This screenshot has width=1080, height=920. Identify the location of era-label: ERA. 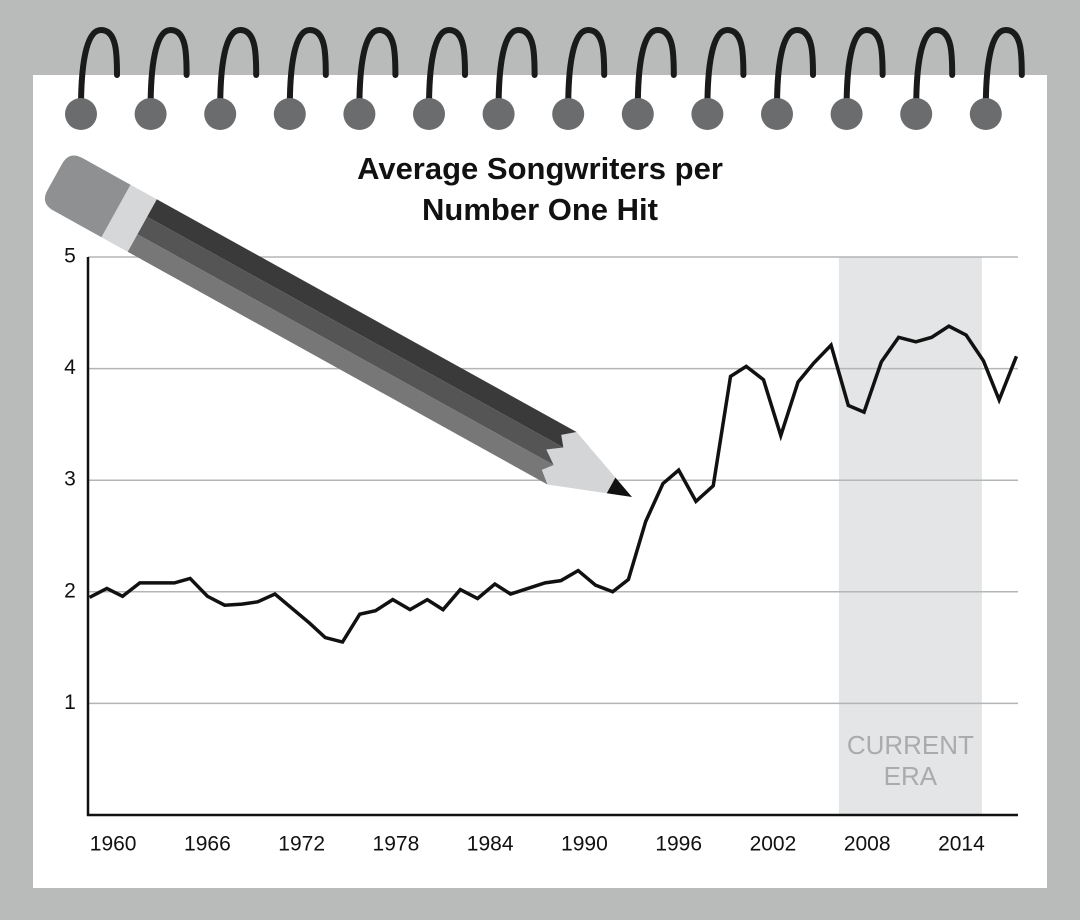
(911, 776).